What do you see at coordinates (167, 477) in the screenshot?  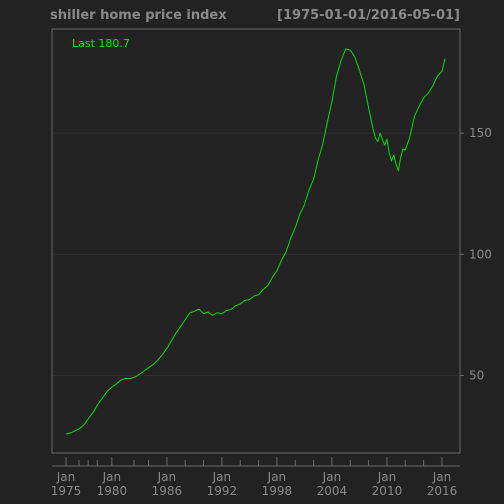 I see `x-tick-label-month-1986: Jan` at bounding box center [167, 477].